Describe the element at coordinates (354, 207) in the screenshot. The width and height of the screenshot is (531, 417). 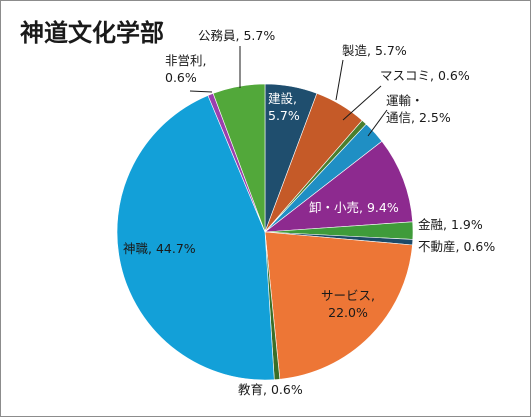
I see `slice-label-4: 卸・小売, 9.4%` at that location.